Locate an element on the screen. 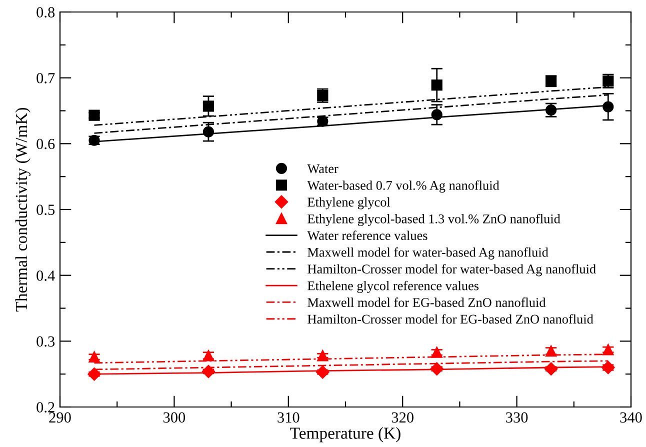 This screenshot has height=447, width=646. x-tick-label: 320 is located at coordinates (403, 417).